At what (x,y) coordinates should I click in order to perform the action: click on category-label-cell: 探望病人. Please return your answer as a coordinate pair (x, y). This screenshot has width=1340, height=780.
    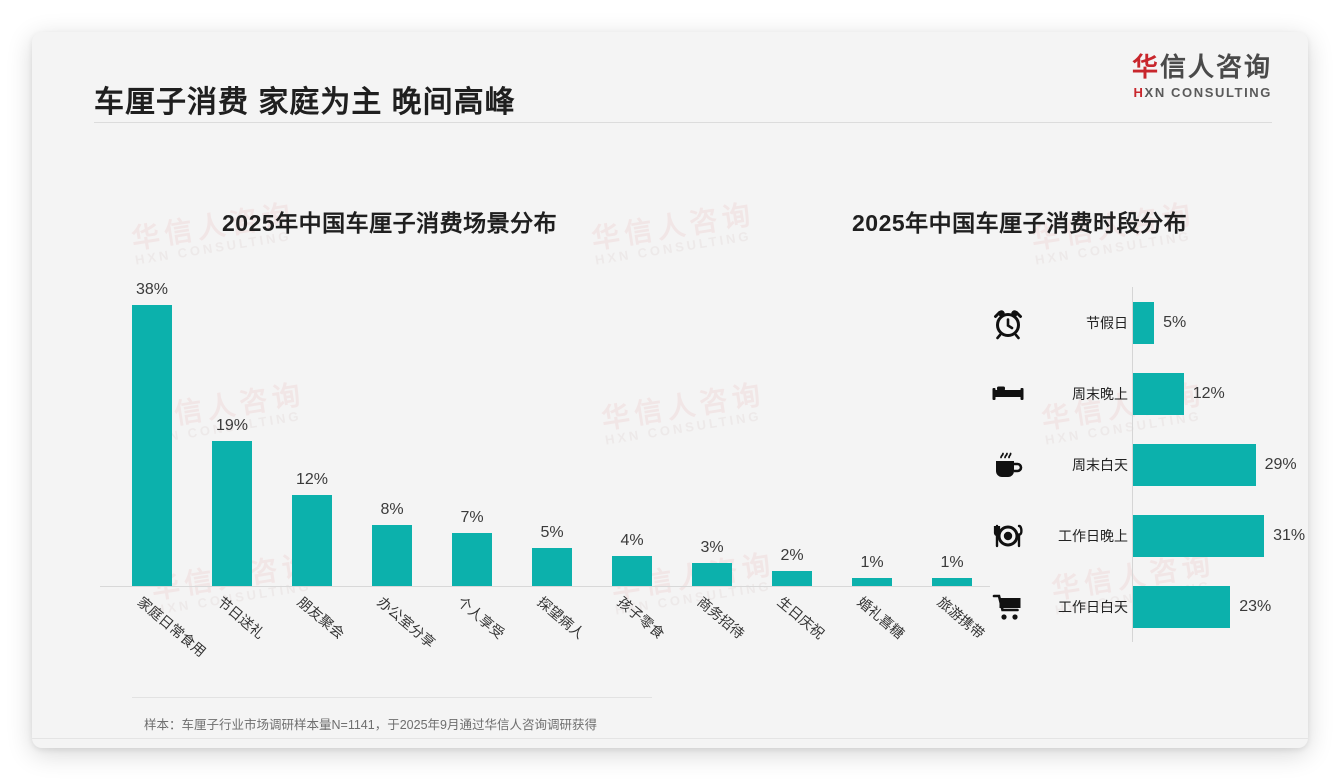
    Looking at the image, I should click on (552, 634).